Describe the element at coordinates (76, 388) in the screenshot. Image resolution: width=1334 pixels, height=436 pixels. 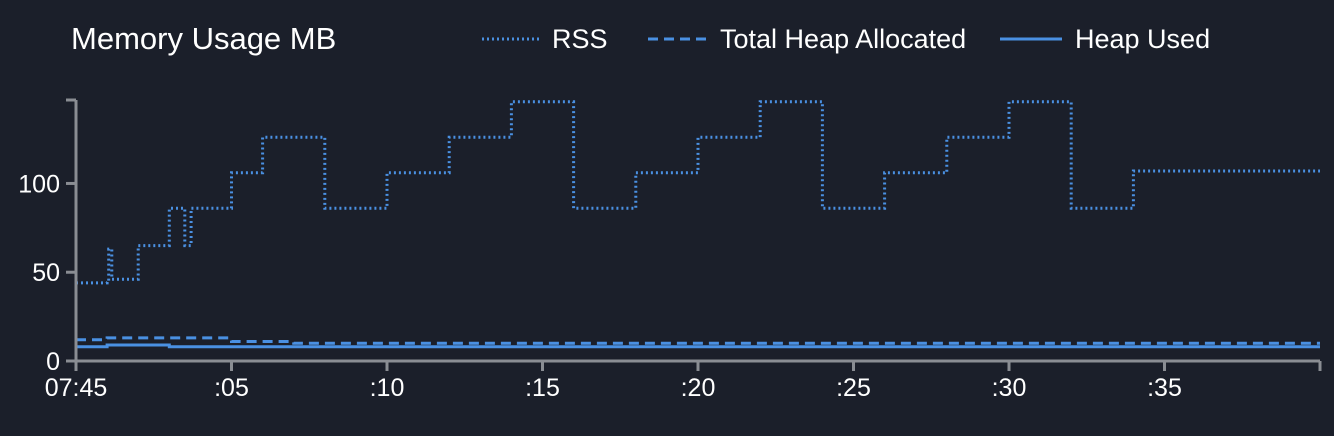
I see `x-tick-label: 07:45` at that location.